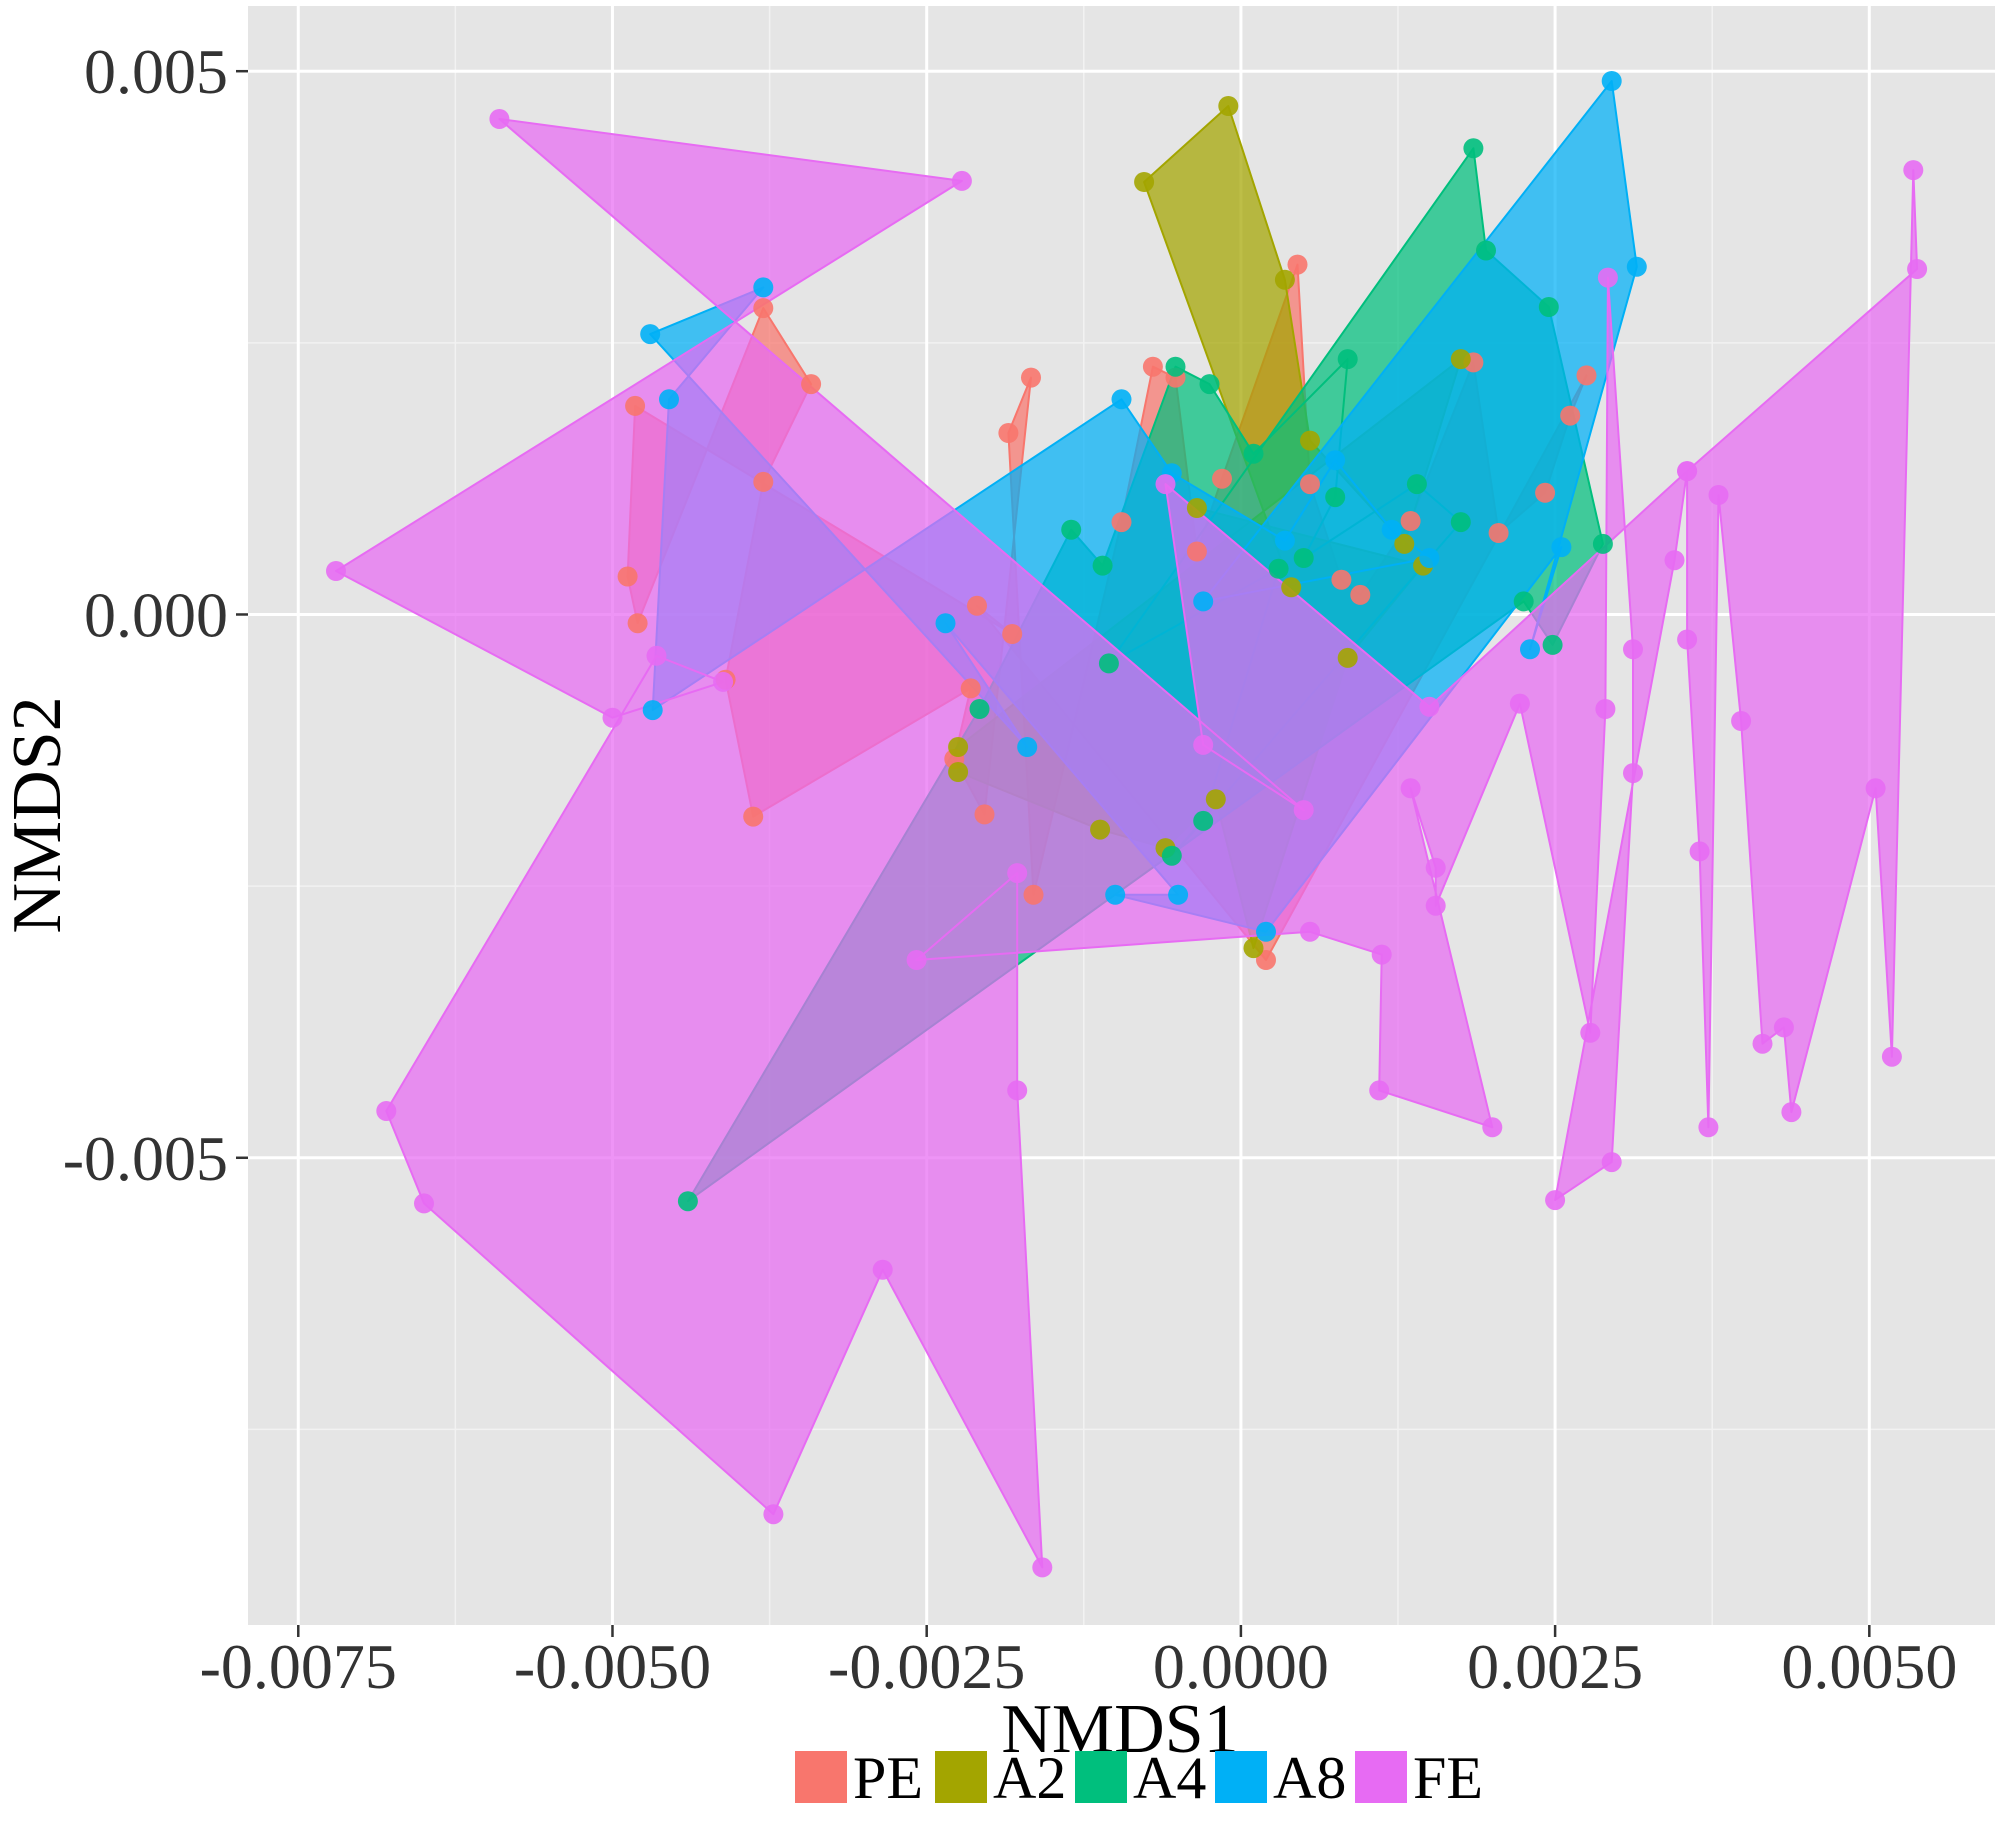 This screenshot has height=1845, width=2000. I want to click on legend-swatch-a4, so click(1101, 1777).